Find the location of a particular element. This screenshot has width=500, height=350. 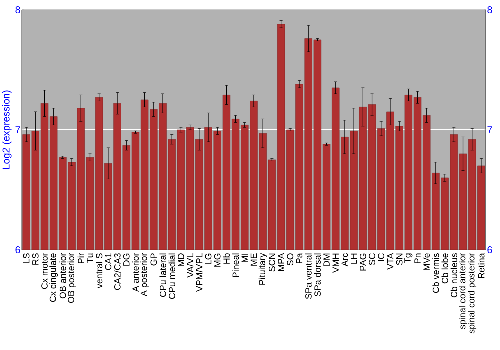

x-tick-label: spinal cord anterior is located at coordinates (463, 291).